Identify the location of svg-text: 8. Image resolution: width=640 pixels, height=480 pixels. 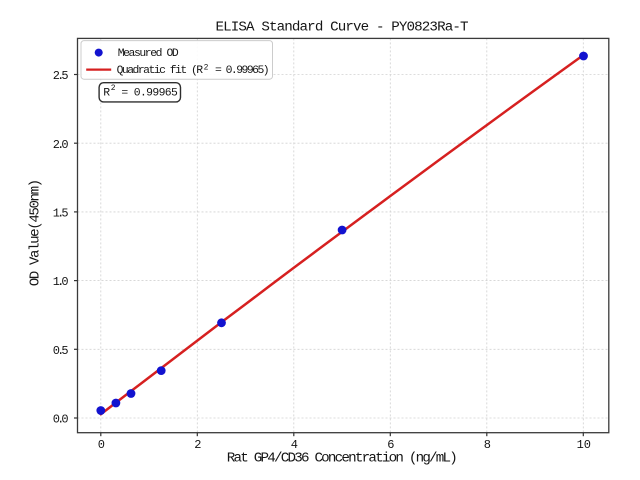
(487, 445).